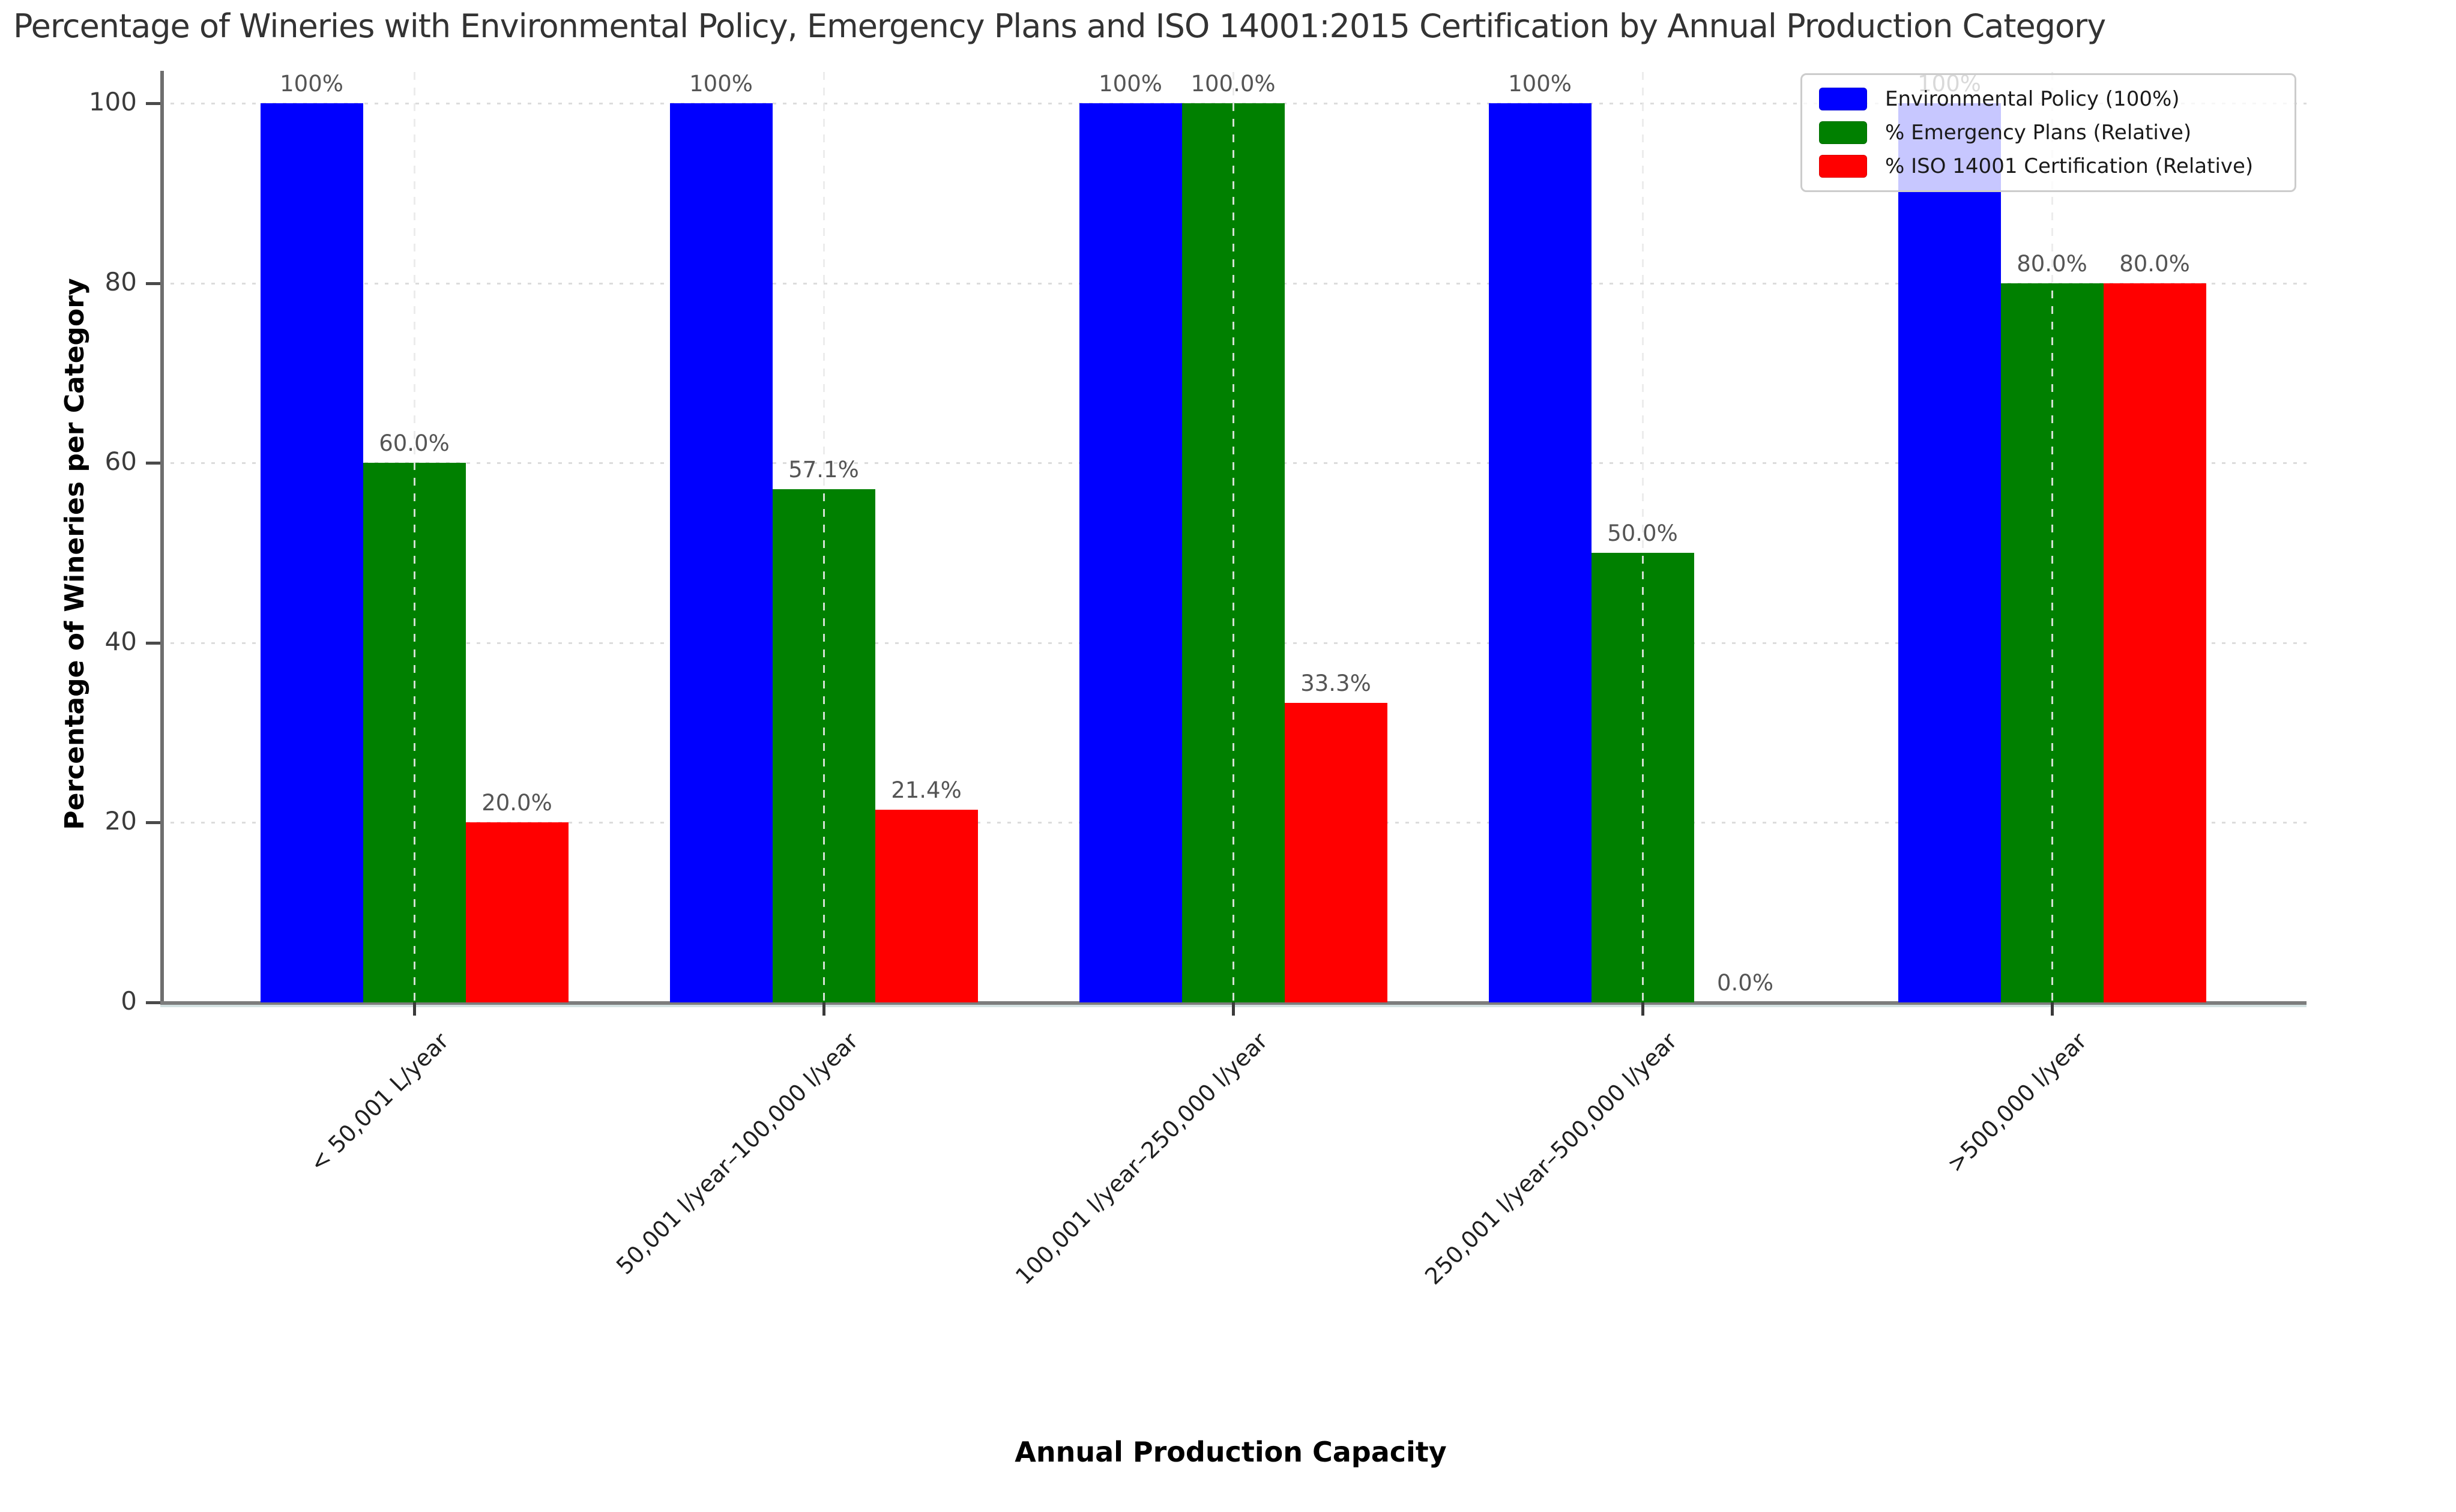 The width and height of the screenshot is (2456, 1512). I want to click on y-axis-label: Percentage of Wineries per Category, so click(74, 554).